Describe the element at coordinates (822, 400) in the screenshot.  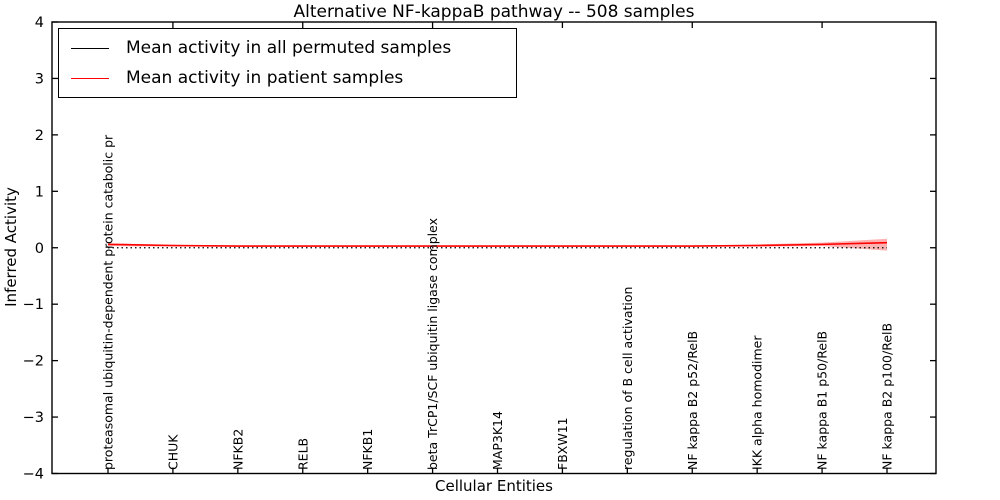
I see `x-tick-label: NF kappa B1 p50/RelB` at that location.